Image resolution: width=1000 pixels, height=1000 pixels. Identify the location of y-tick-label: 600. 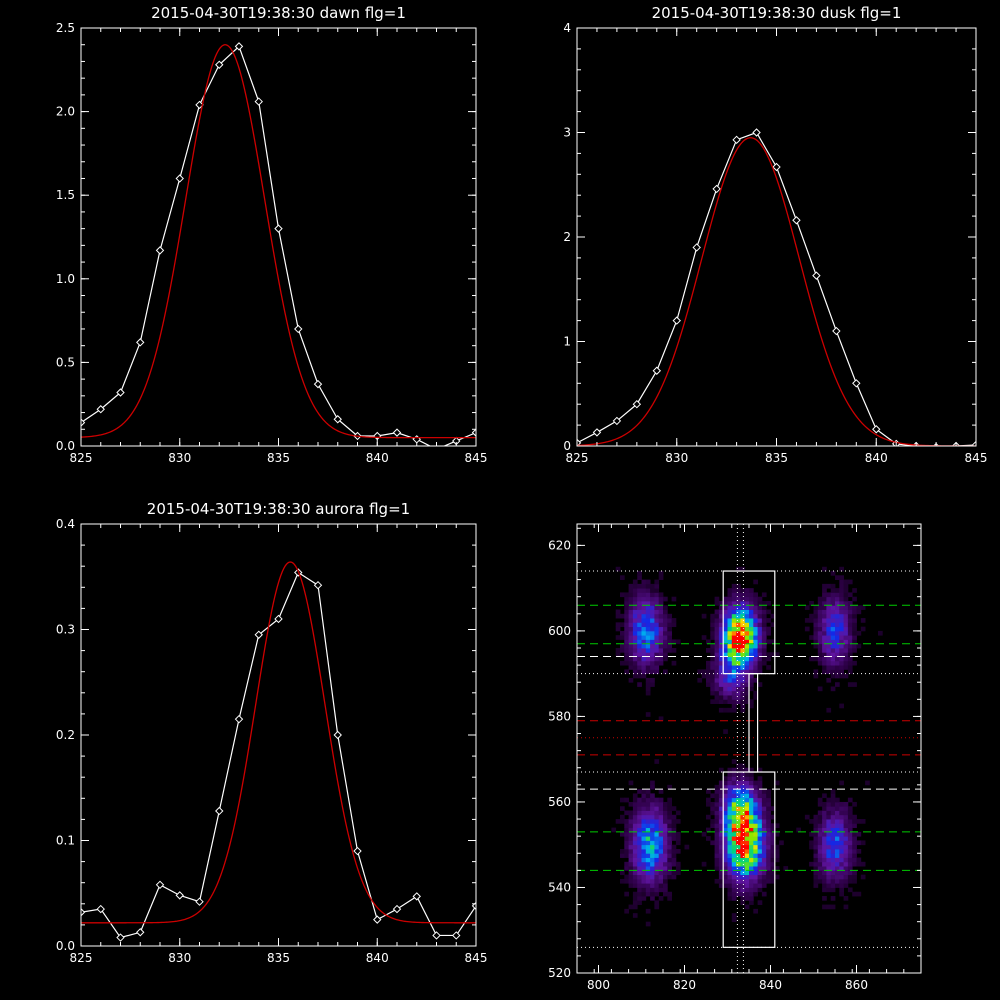
(559, 631).